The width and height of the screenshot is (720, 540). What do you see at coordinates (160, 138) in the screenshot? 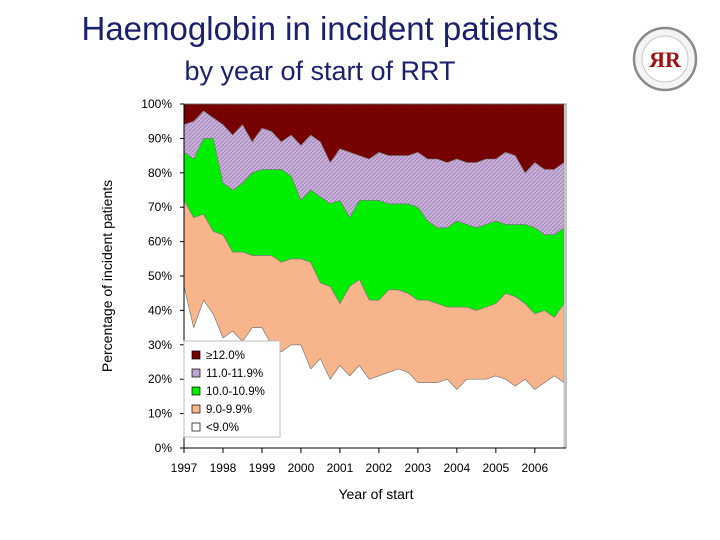
I see `y-tick-label: 90%` at bounding box center [160, 138].